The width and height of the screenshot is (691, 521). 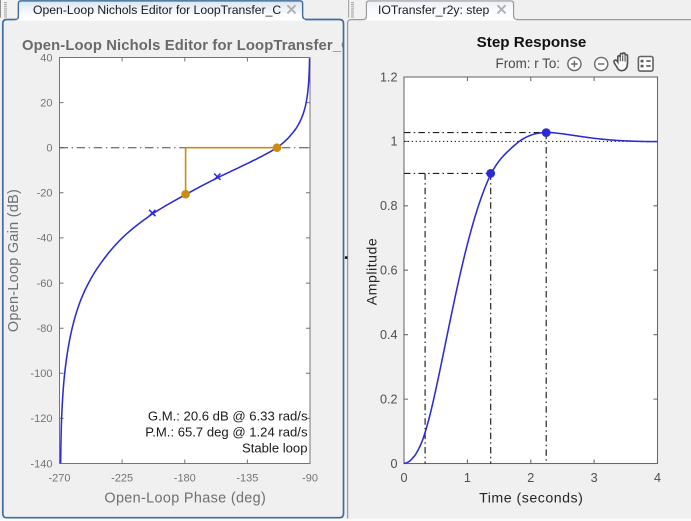 What do you see at coordinates (373, 272) in the screenshot?
I see `svg-text: Amplitude` at bounding box center [373, 272].